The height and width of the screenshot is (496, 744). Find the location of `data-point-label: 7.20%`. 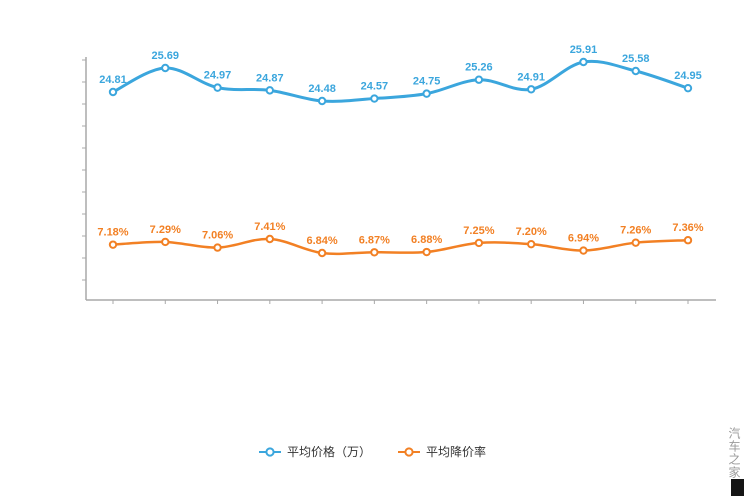

data-point-label: 7.20% is located at coordinates (531, 232).